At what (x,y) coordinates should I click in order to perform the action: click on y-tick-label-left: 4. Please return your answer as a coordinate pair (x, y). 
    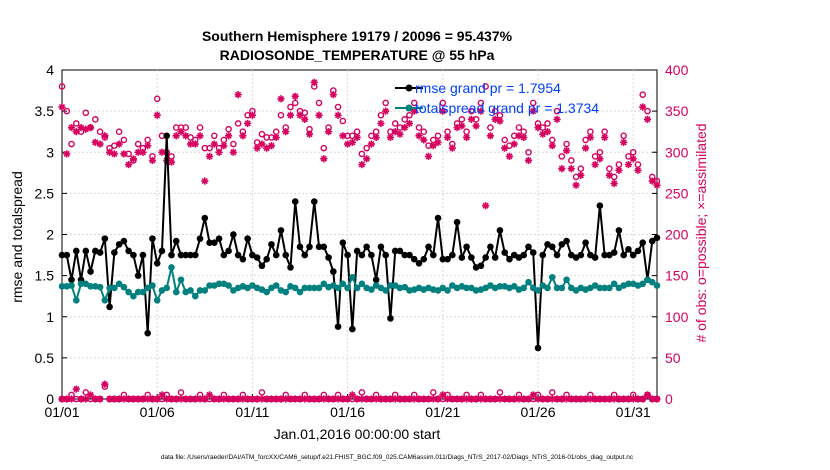
    Looking at the image, I should click on (50, 70).